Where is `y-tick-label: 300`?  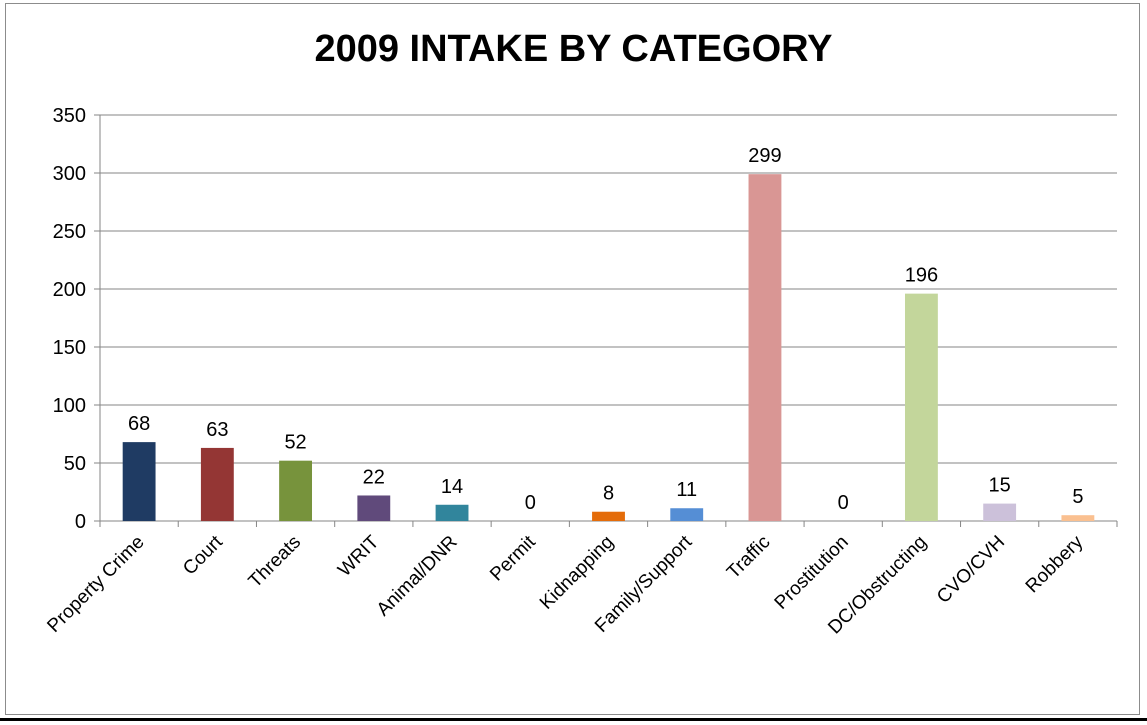 y-tick-label: 300 is located at coordinates (69, 174).